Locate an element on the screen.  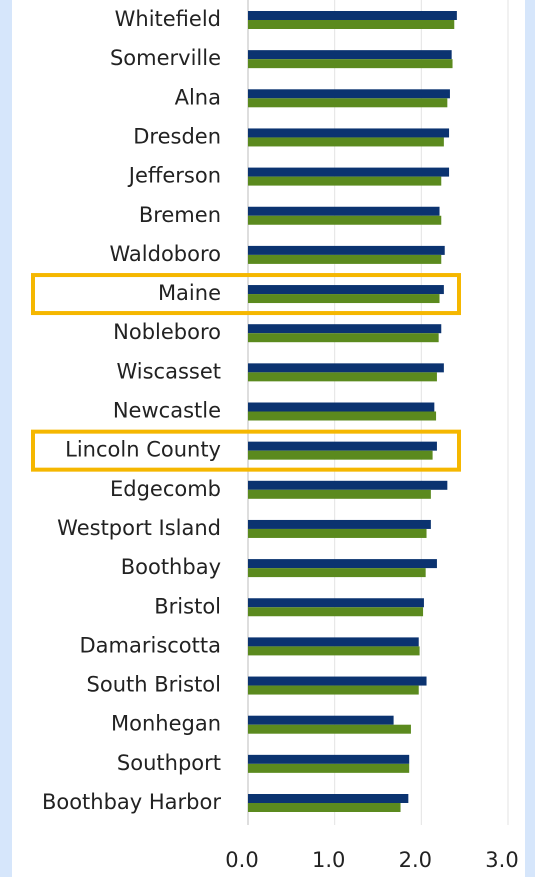
y-tick-label: Bremen is located at coordinates (180, 215).